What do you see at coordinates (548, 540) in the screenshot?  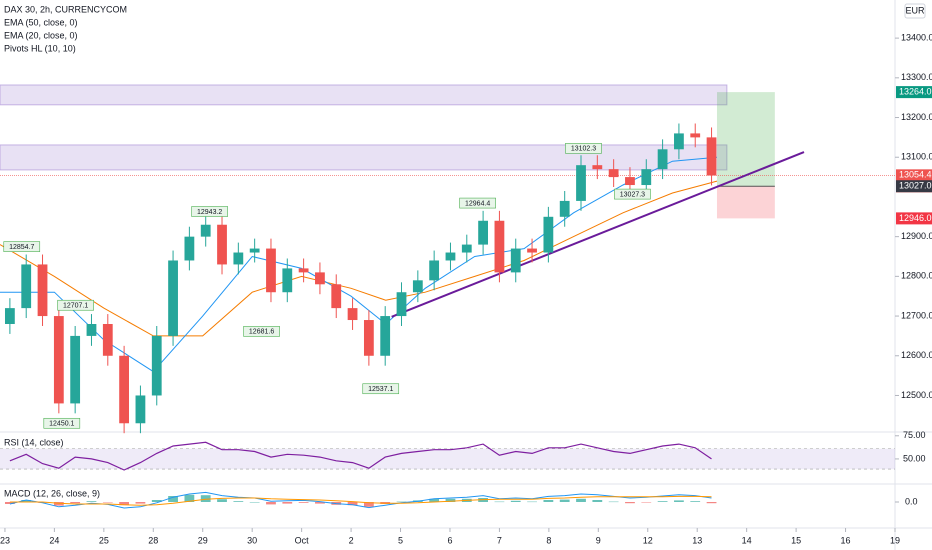 I see `x-tick-label: 8` at bounding box center [548, 540].